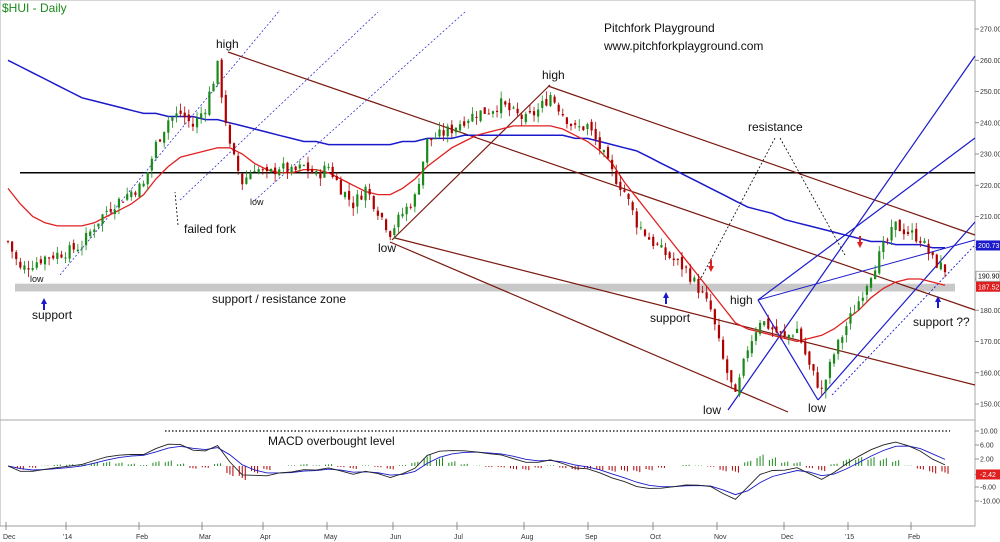 The image size is (1000, 542). What do you see at coordinates (553, 75) in the screenshot?
I see `annotation-high-aug: high` at bounding box center [553, 75].